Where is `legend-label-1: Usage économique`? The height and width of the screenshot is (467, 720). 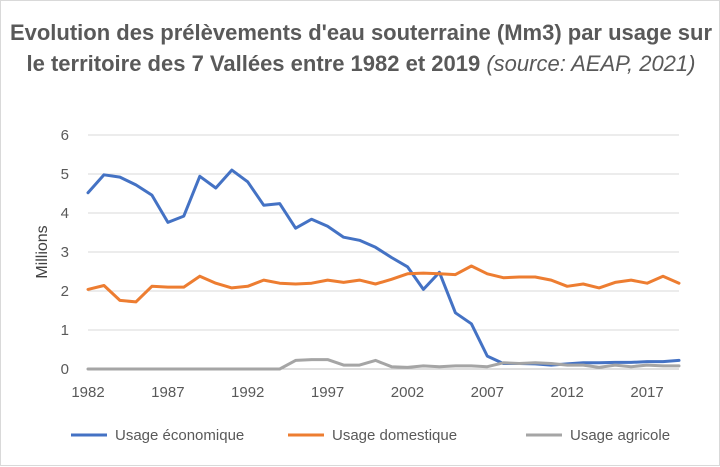
legend-label-1: Usage économique is located at coordinates (179, 435).